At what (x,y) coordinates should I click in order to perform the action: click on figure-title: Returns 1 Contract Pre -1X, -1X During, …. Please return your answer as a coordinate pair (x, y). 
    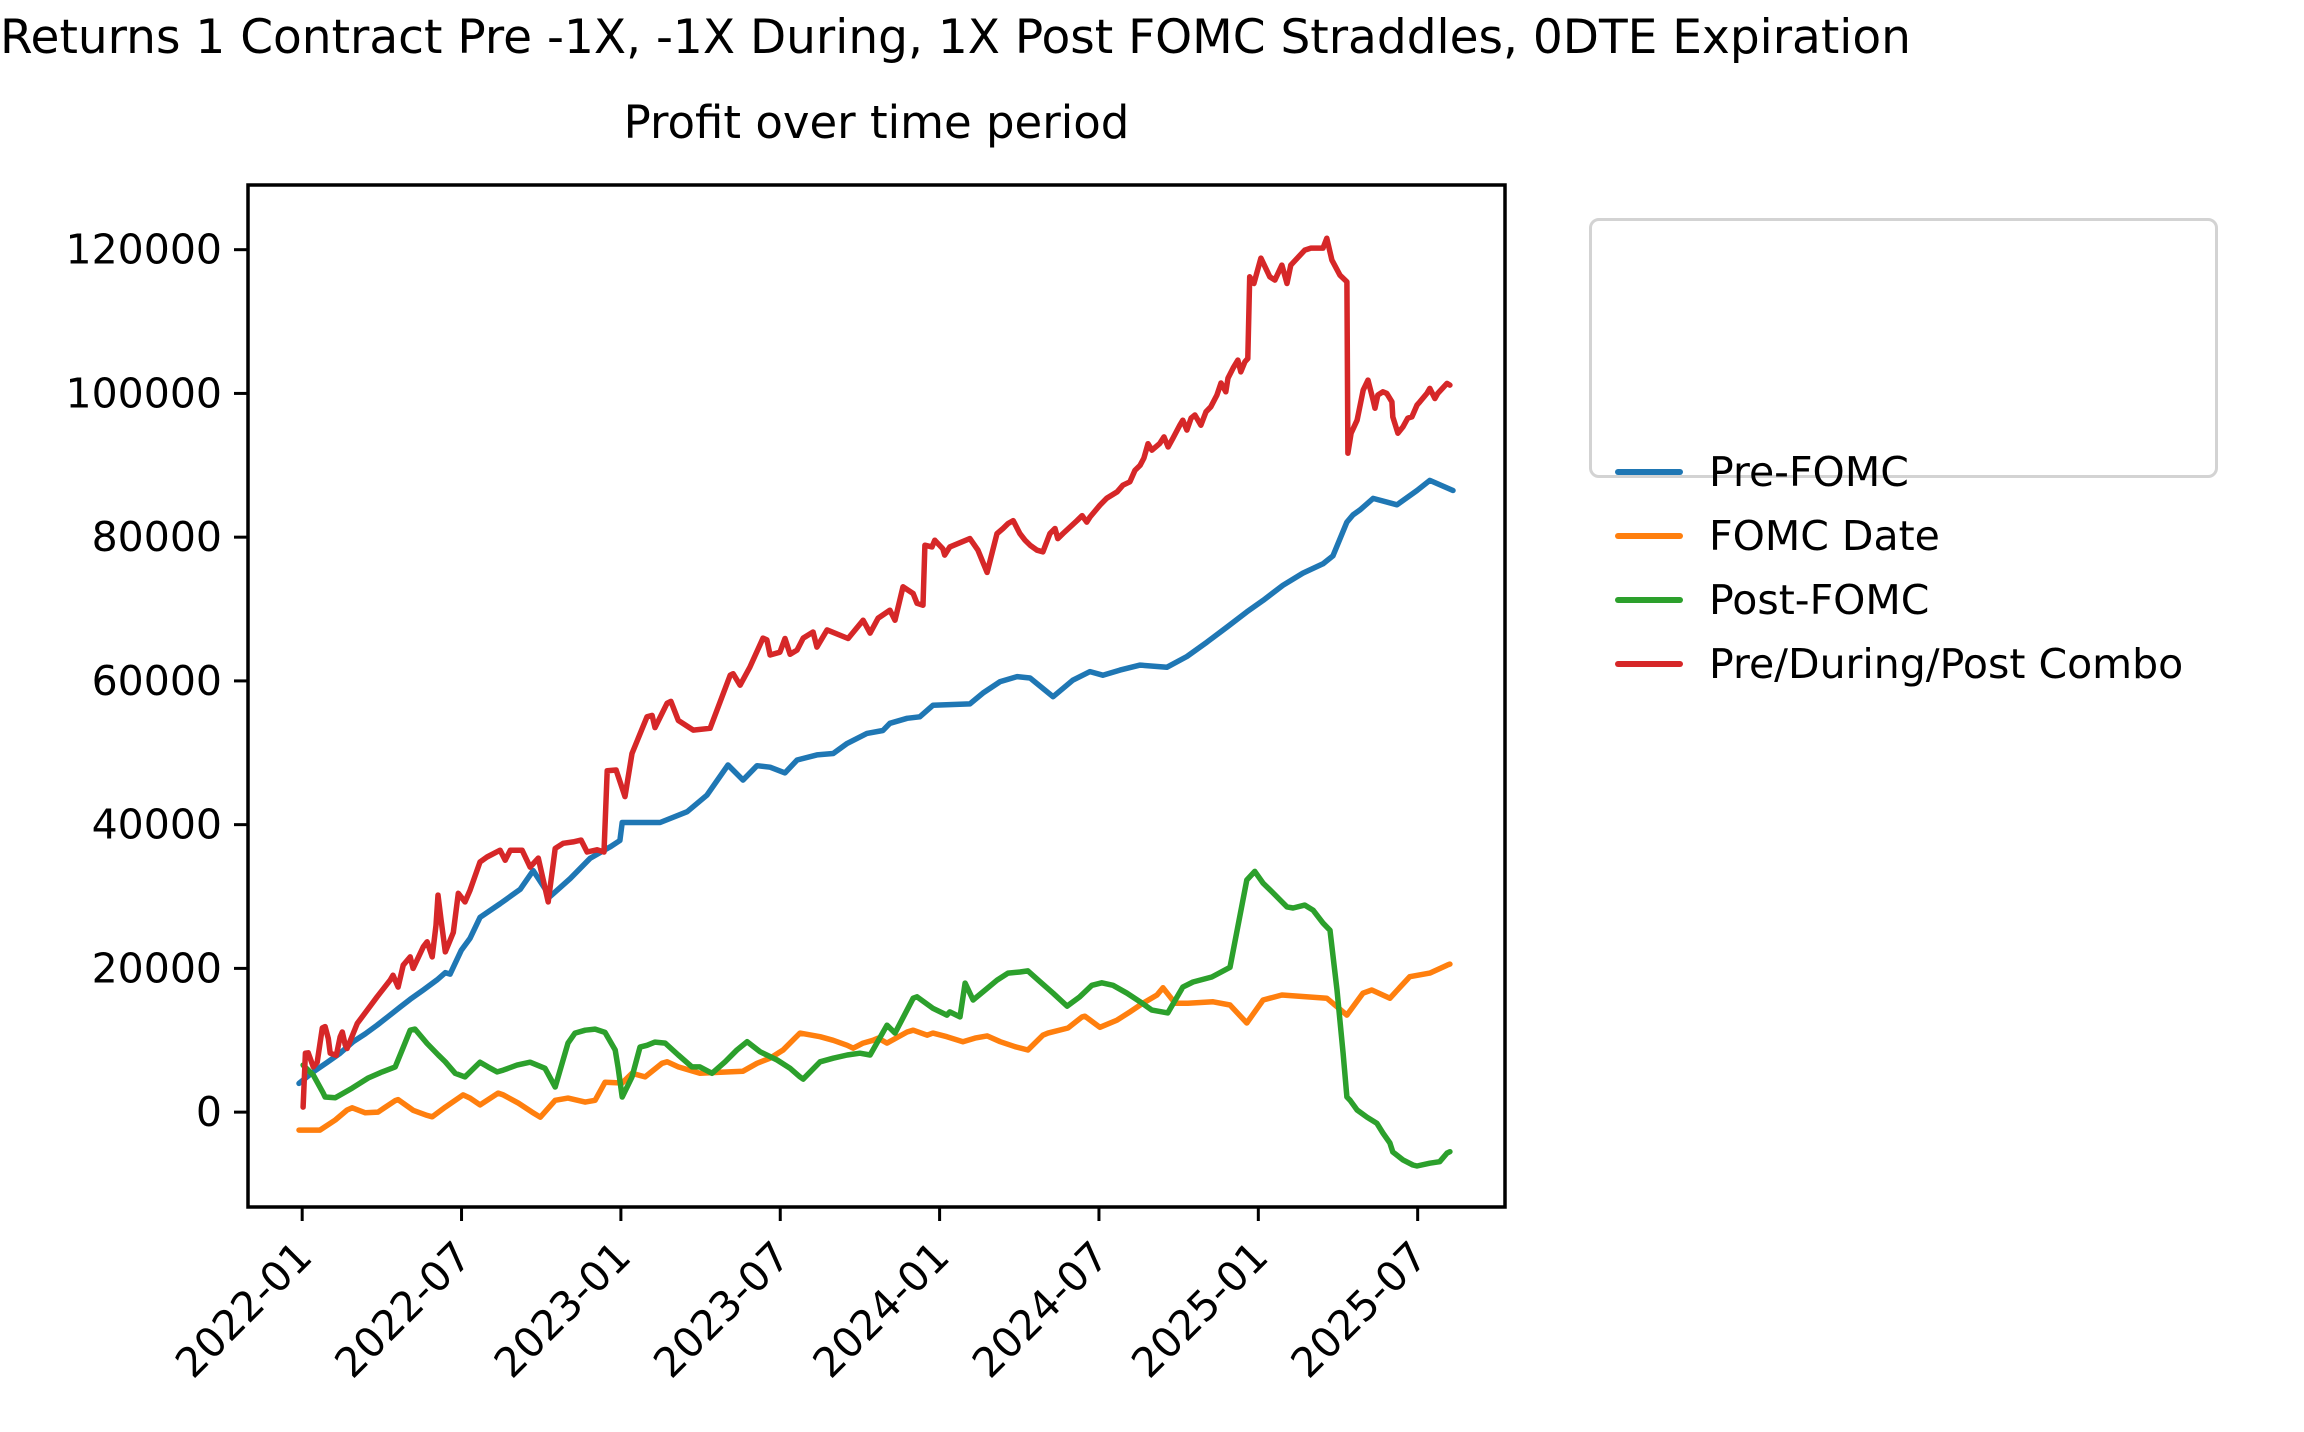
    Looking at the image, I should click on (955, 37).